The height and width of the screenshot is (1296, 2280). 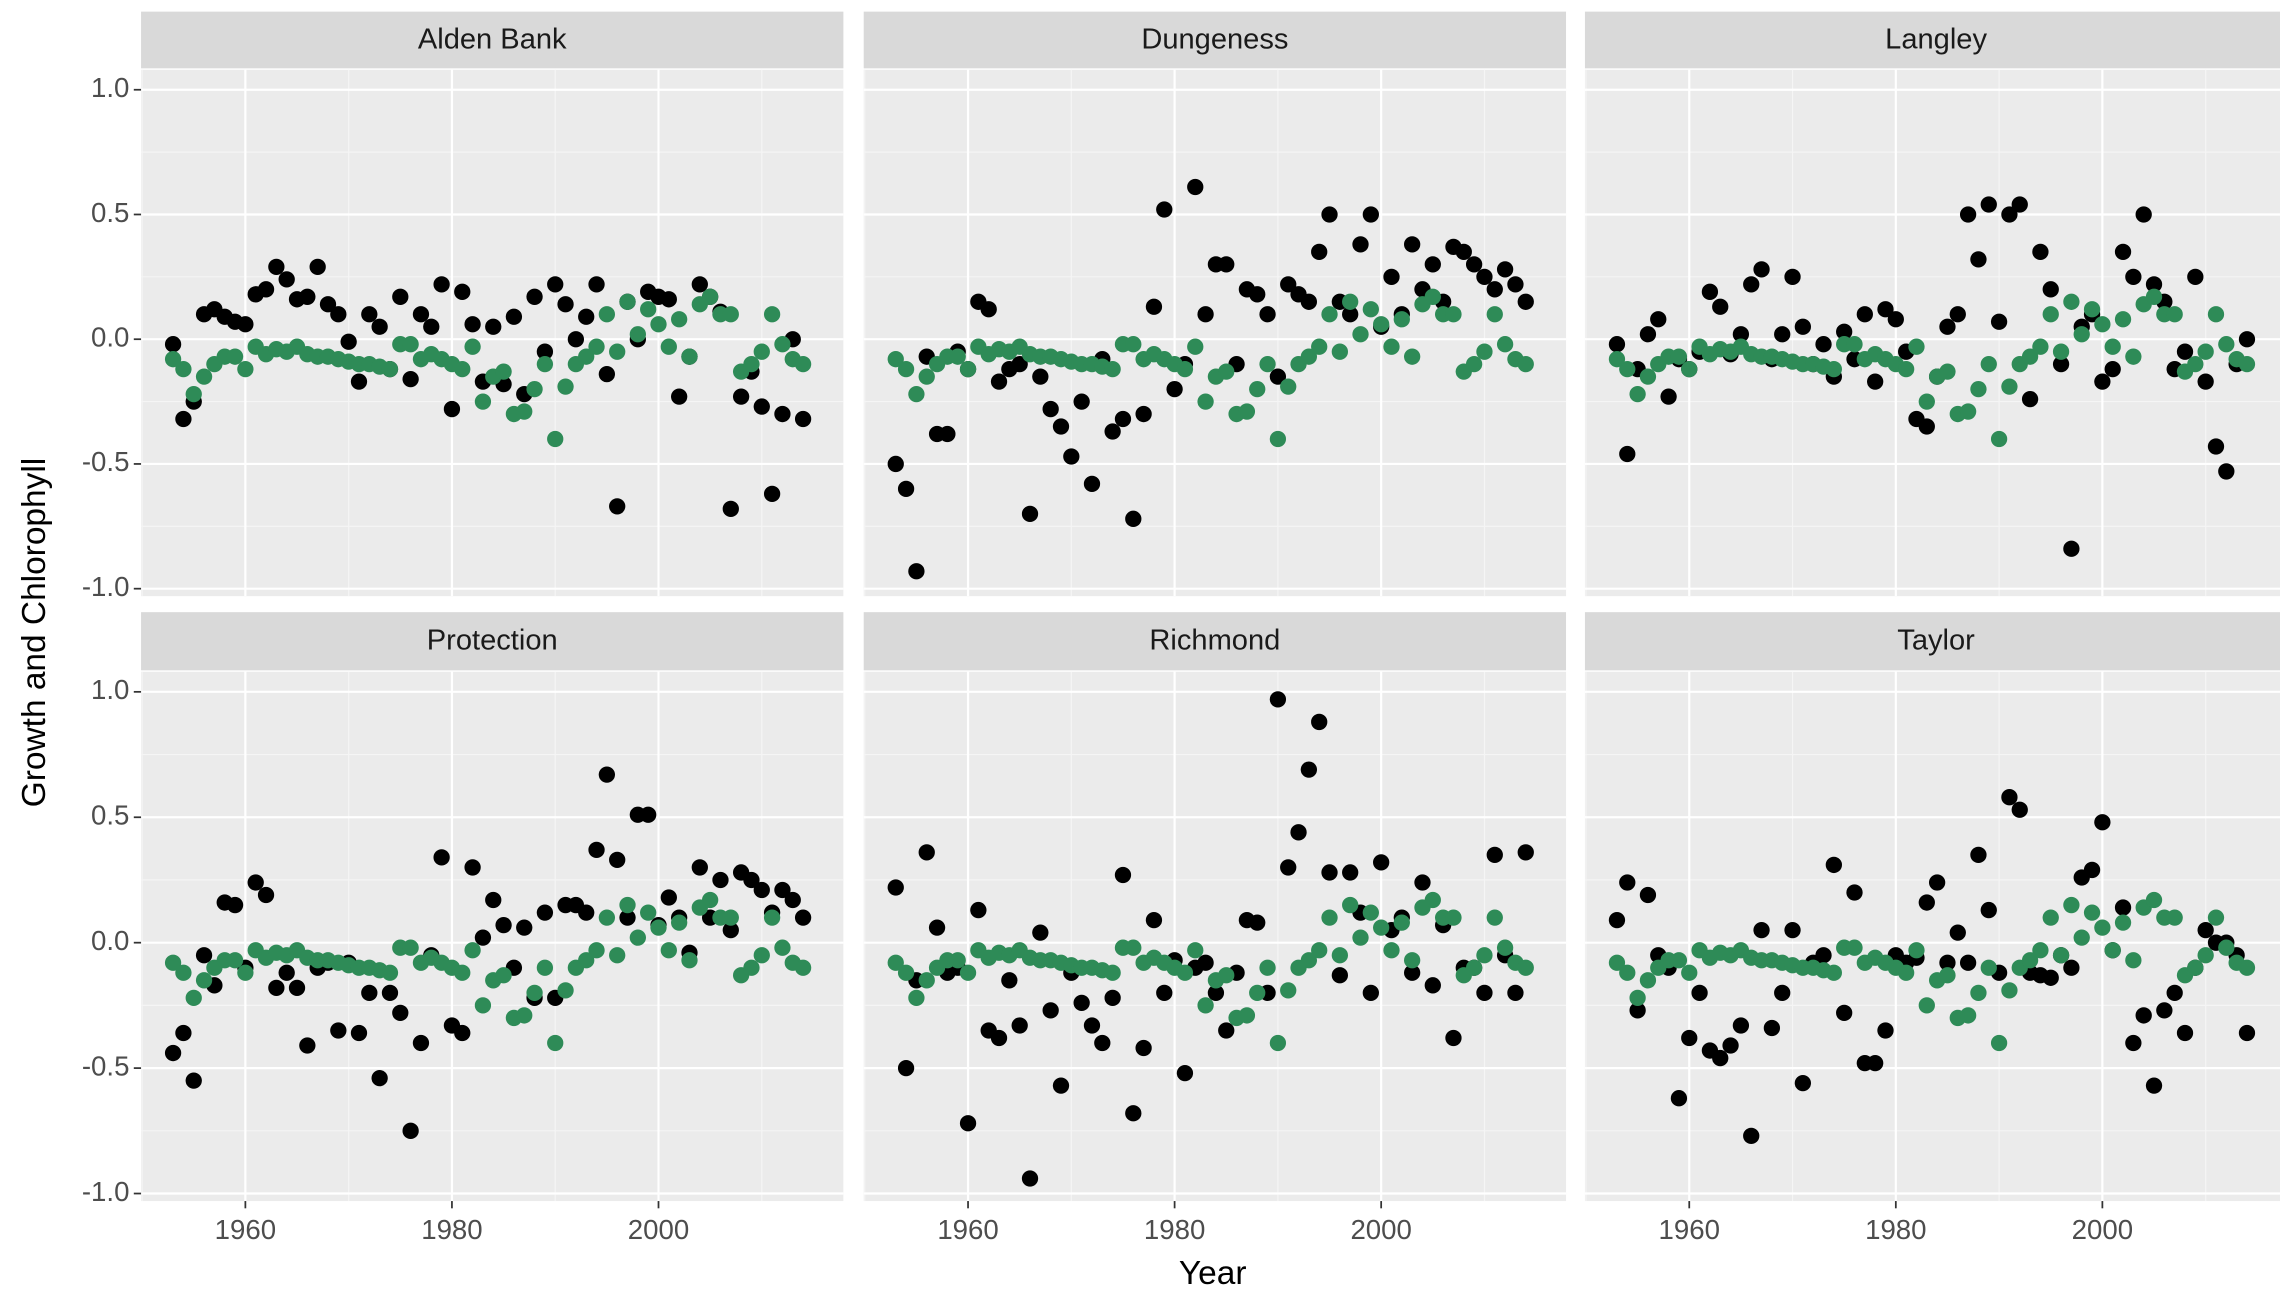 I want to click on strip-label: Alden Bank, so click(x=492, y=39).